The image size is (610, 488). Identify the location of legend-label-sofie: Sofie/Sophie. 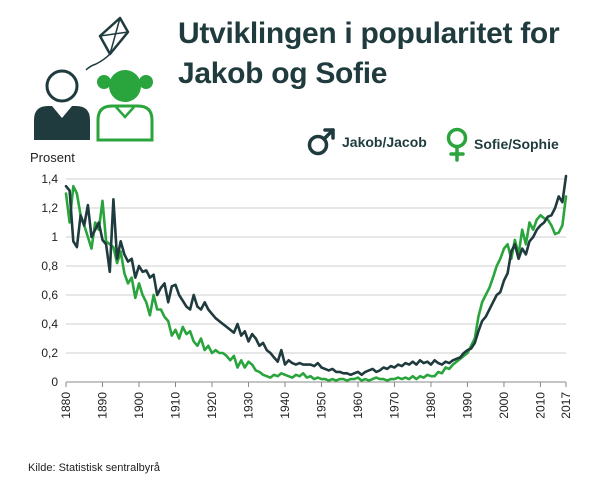
(516, 144).